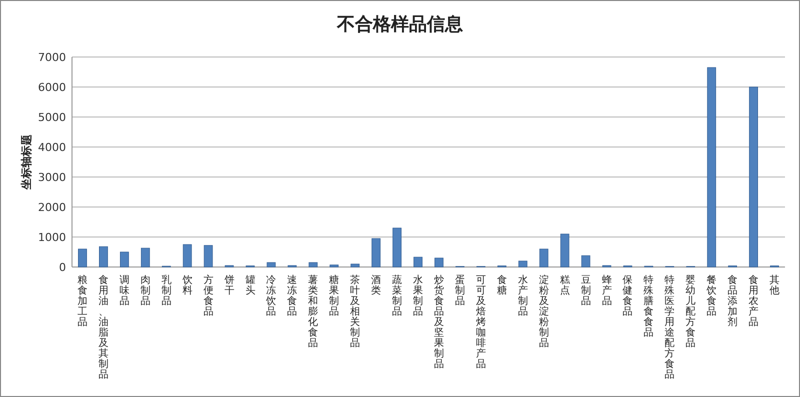  What do you see at coordinates (228, 285) in the screenshot?
I see `x-tick-label: 饼干` at bounding box center [228, 285].